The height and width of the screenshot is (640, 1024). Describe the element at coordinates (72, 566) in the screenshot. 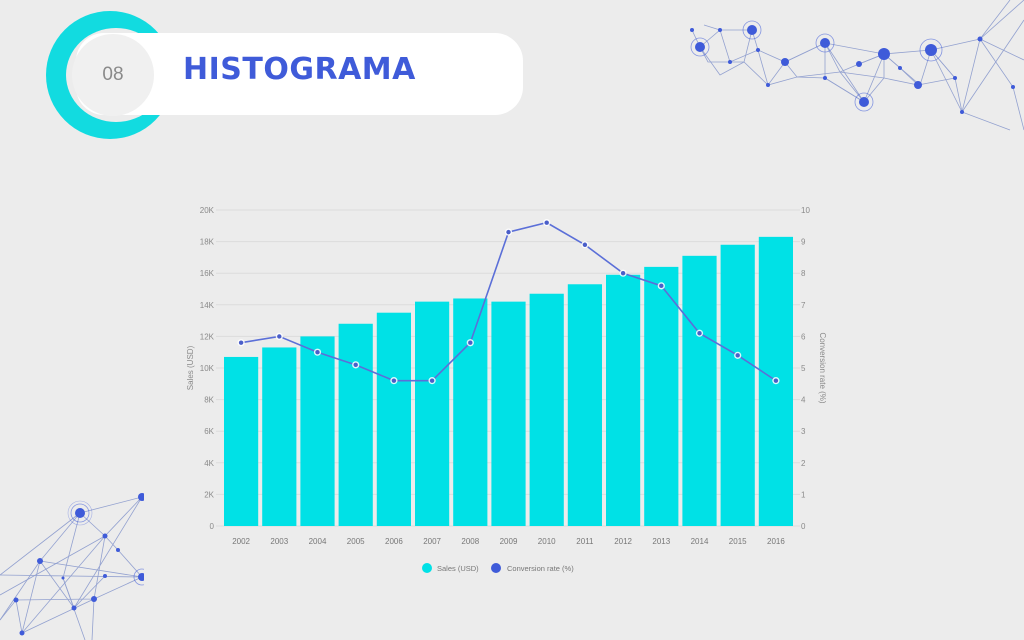

I see `network-decoration-bottom-left-icon` at that location.